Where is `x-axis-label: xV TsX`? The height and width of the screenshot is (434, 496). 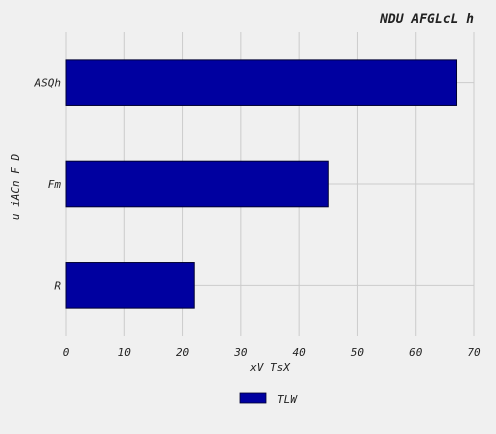
x-axis-label: xV TsX is located at coordinates (270, 367).